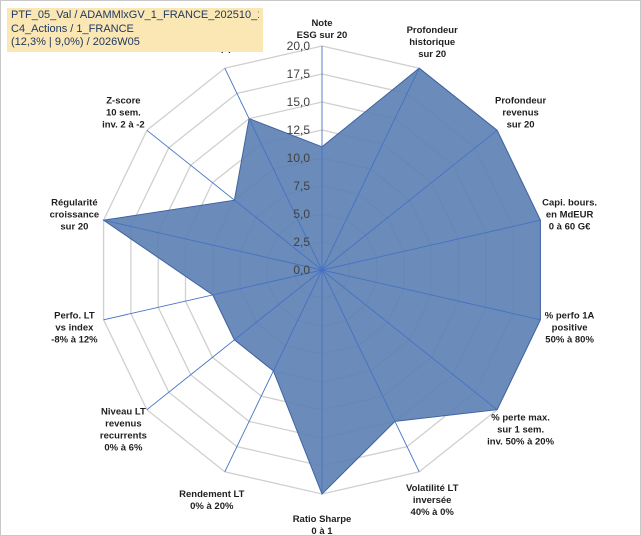 This screenshot has height=536, width=641. What do you see at coordinates (74, 340) in the screenshot?
I see `axis-label-line: -8% à 12%` at bounding box center [74, 340].